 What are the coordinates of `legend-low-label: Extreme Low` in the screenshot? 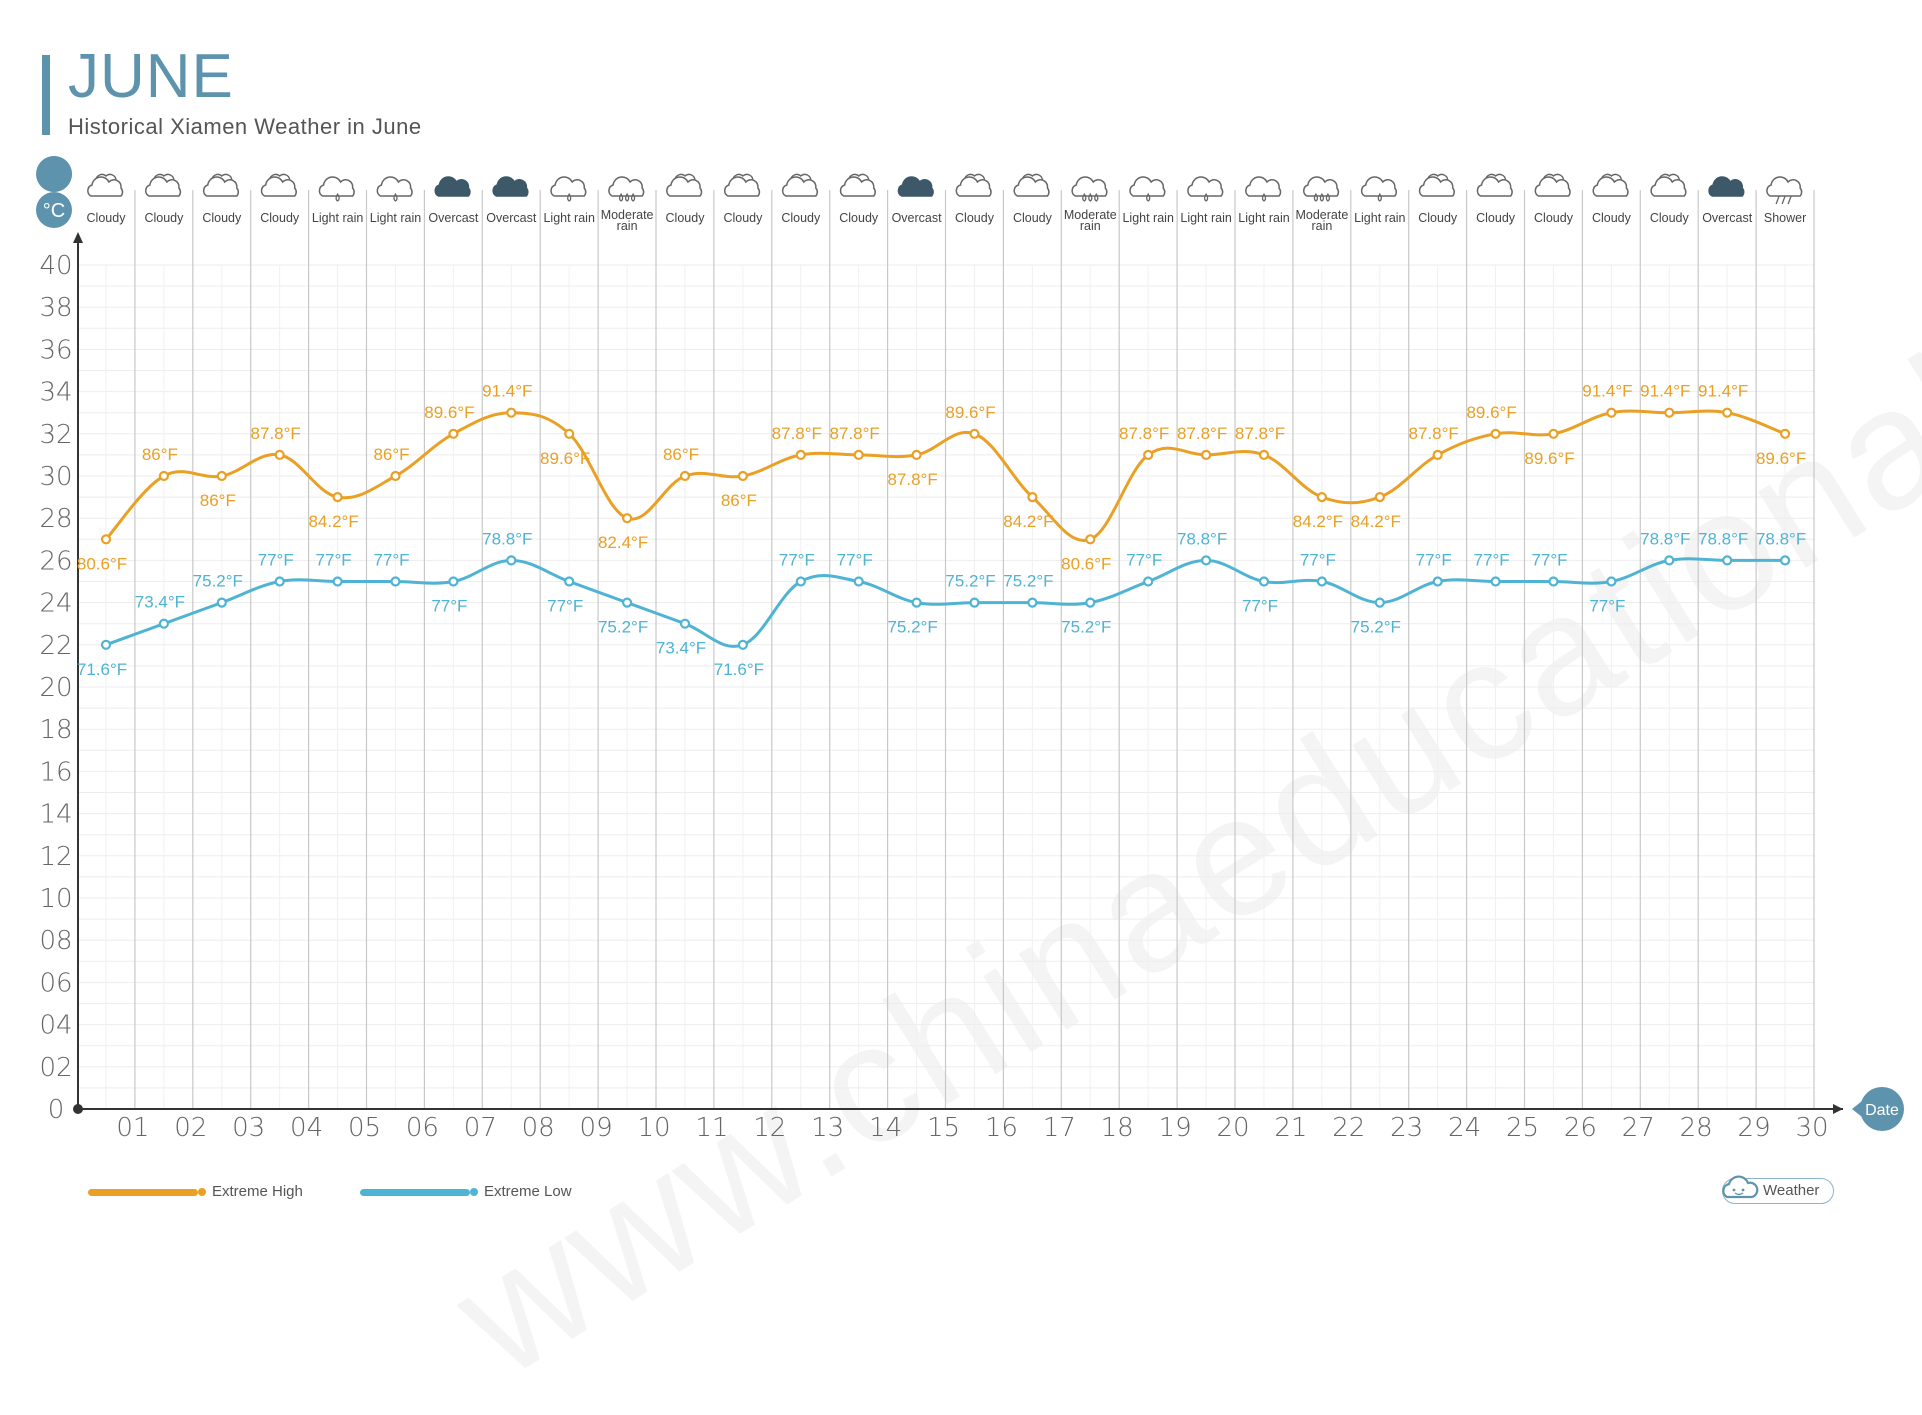 It's located at (528, 1191).